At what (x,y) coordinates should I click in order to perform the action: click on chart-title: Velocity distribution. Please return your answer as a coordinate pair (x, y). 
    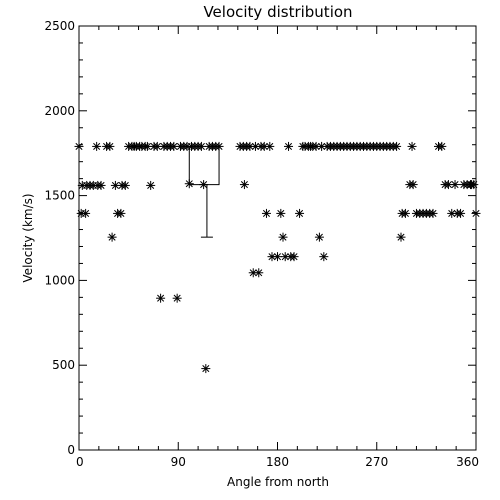
    Looking at the image, I should click on (277, 12).